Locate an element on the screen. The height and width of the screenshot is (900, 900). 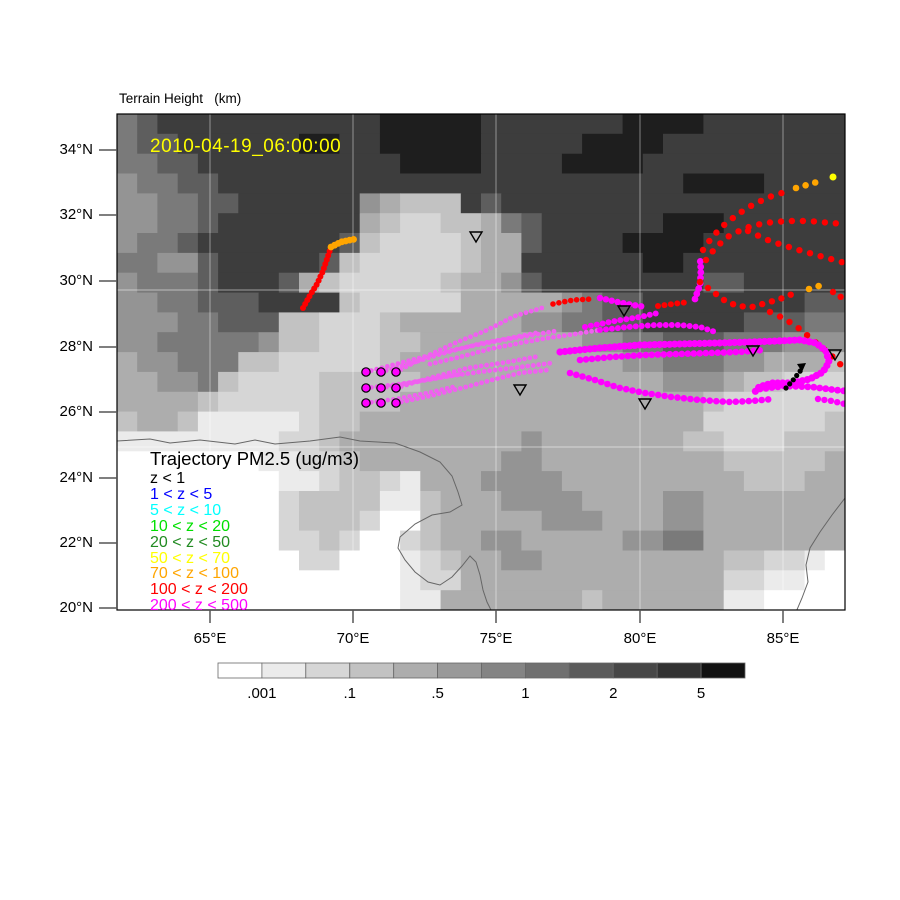
legend-entry: z < 1 is located at coordinates (168, 478).